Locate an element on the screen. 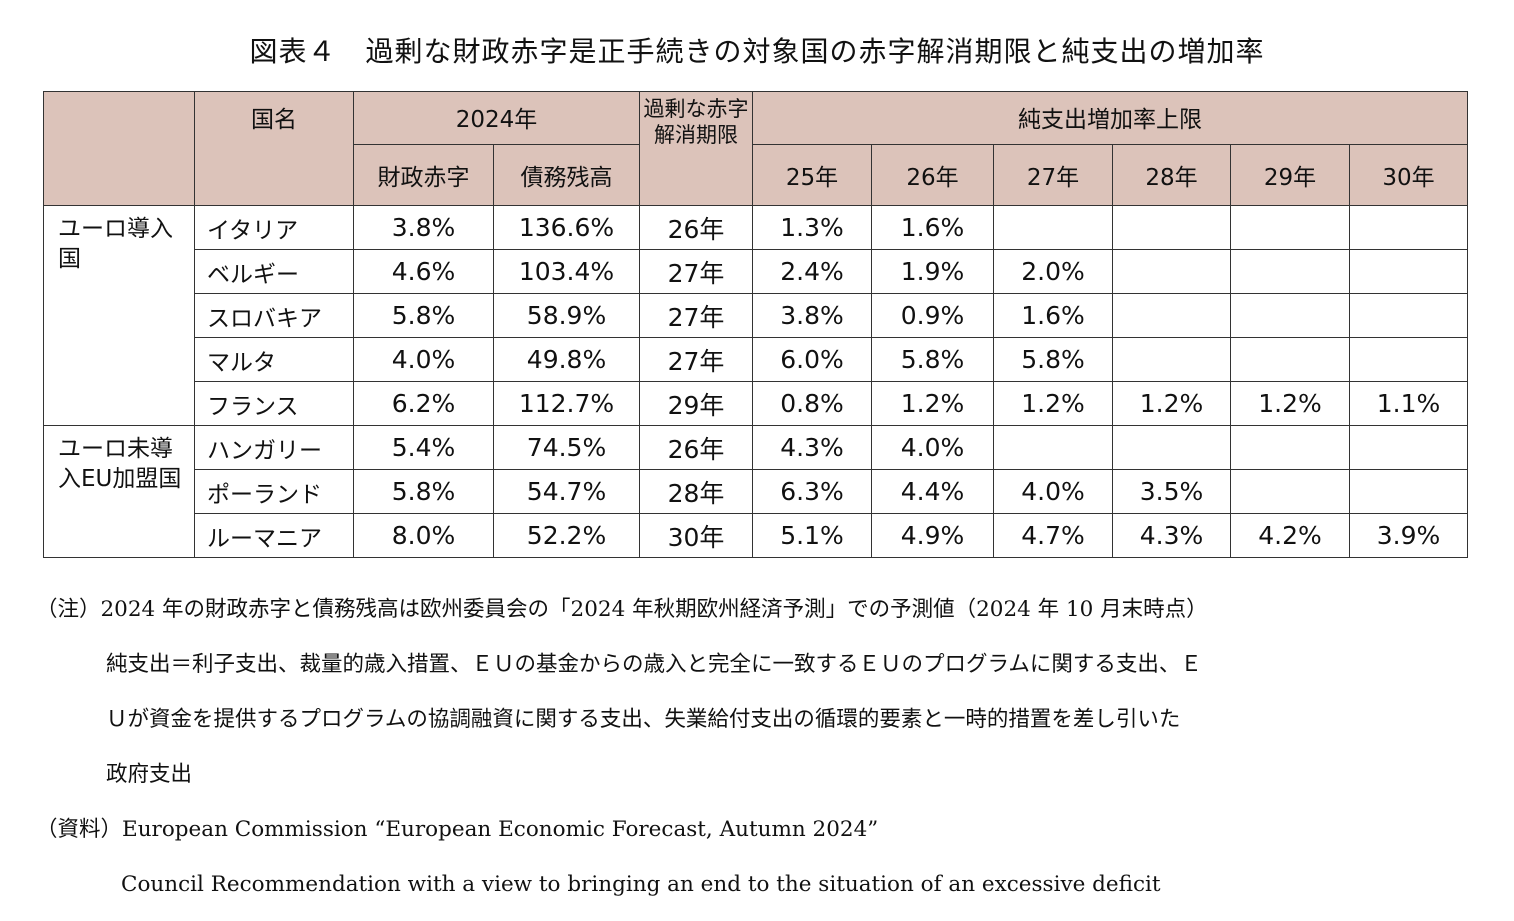  table-row: ポーランド 5.8% 54.7% 28年 6.3% 4.4% 4.0% 3.5% is located at coordinates (756, 491).